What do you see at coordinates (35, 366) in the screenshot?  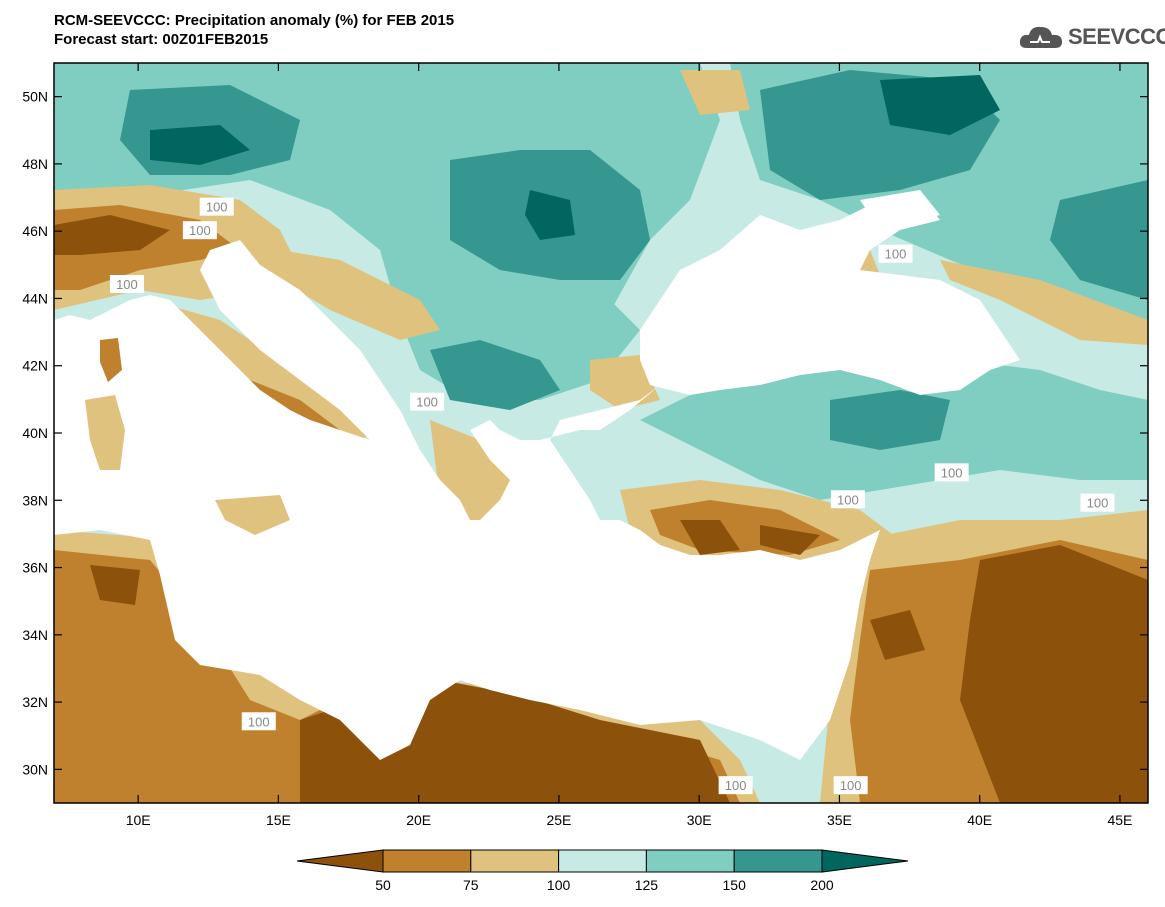 I see `y-tick-label: 42N` at bounding box center [35, 366].